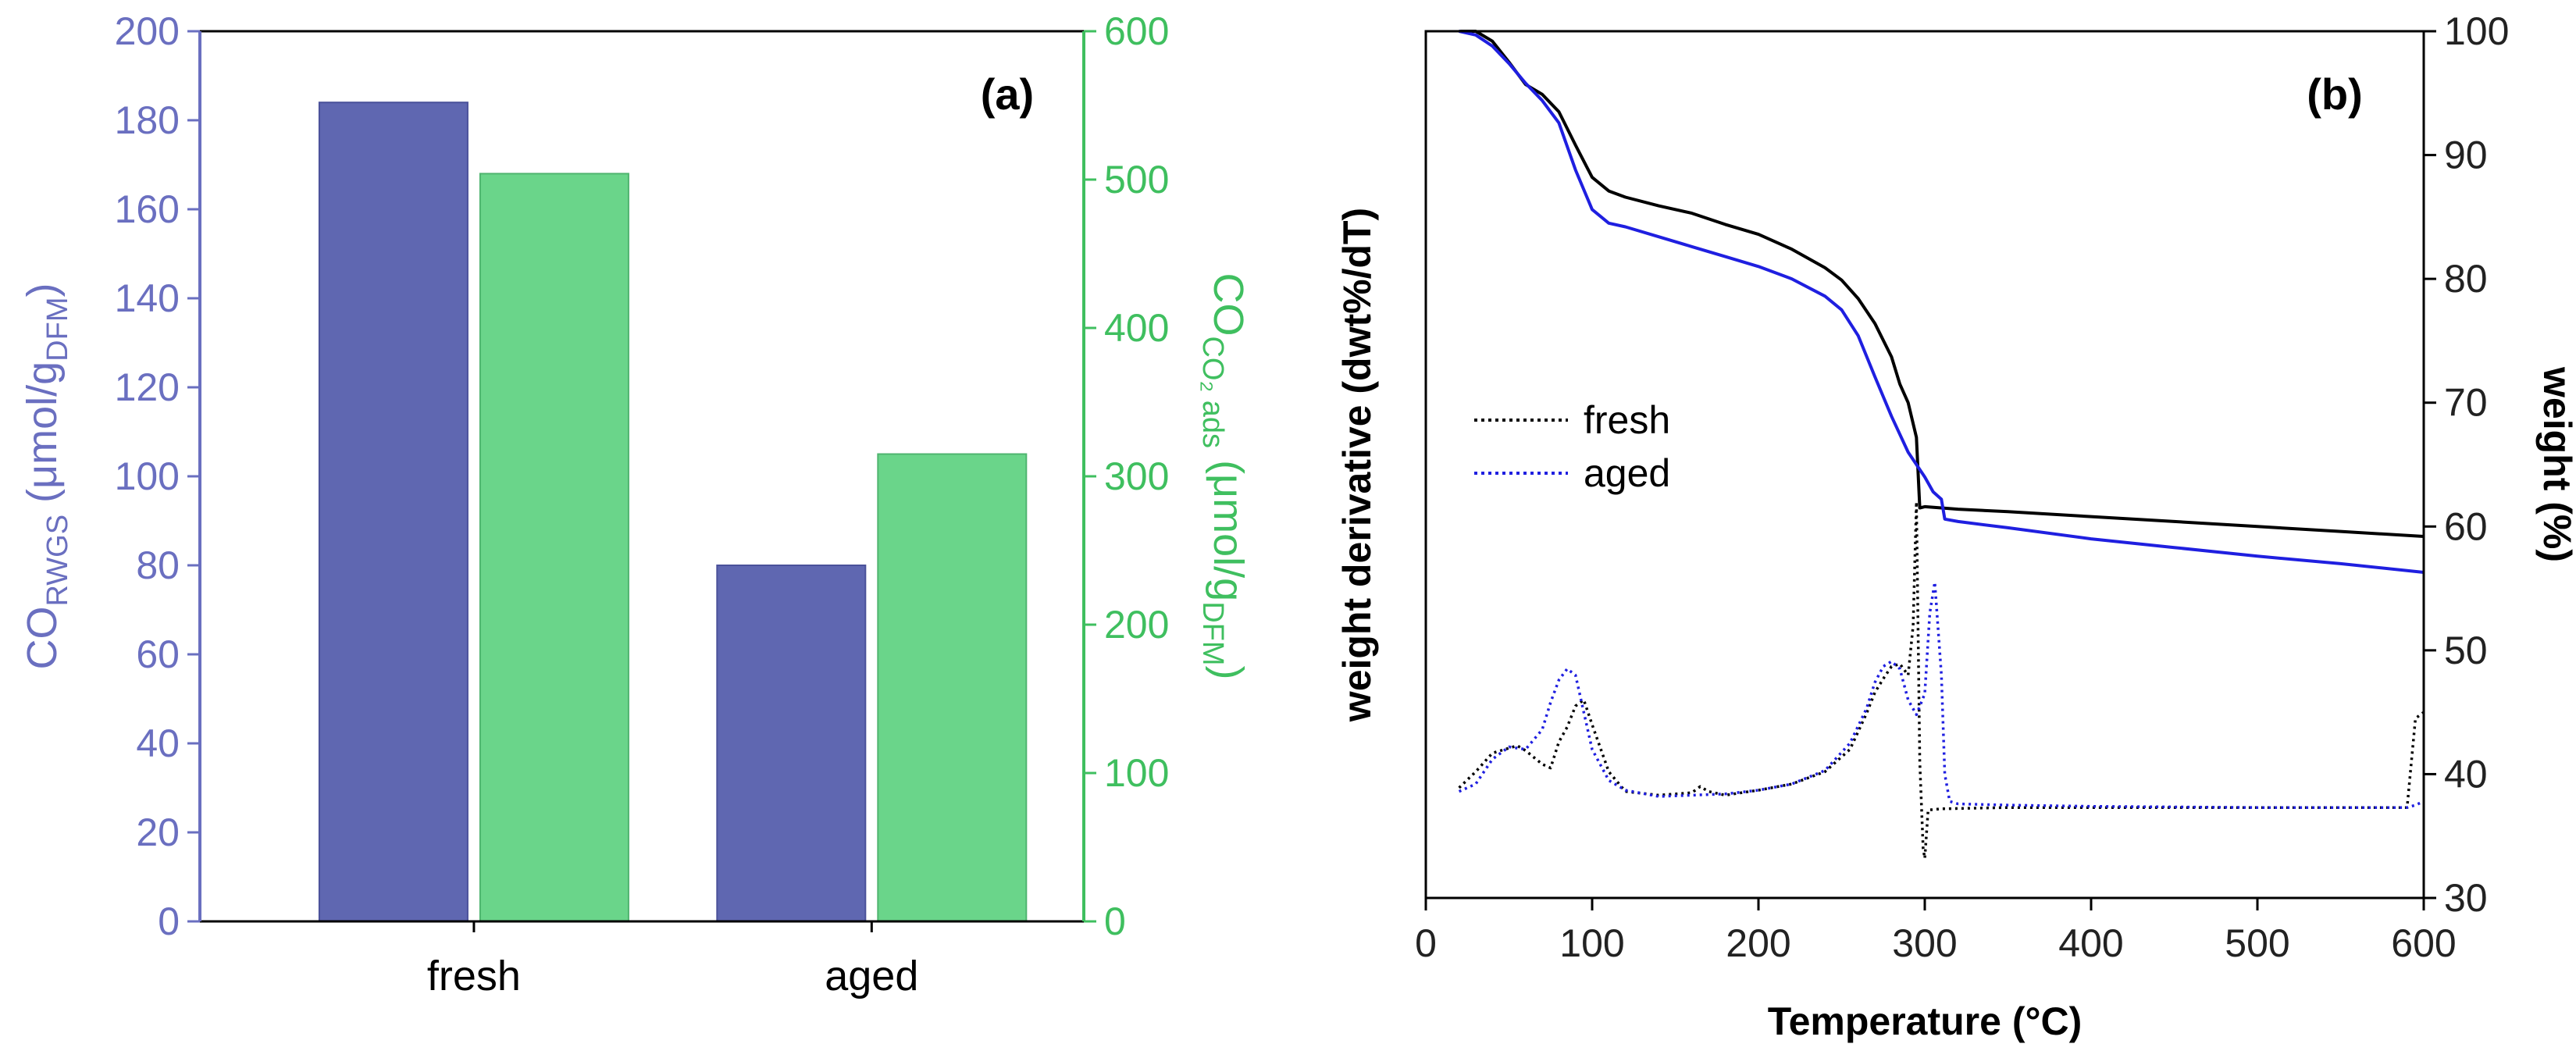 This screenshot has height=1051, width=2576. What do you see at coordinates (1136, 476) in the screenshot?
I see `right-y-tick-label: 300` at bounding box center [1136, 476].